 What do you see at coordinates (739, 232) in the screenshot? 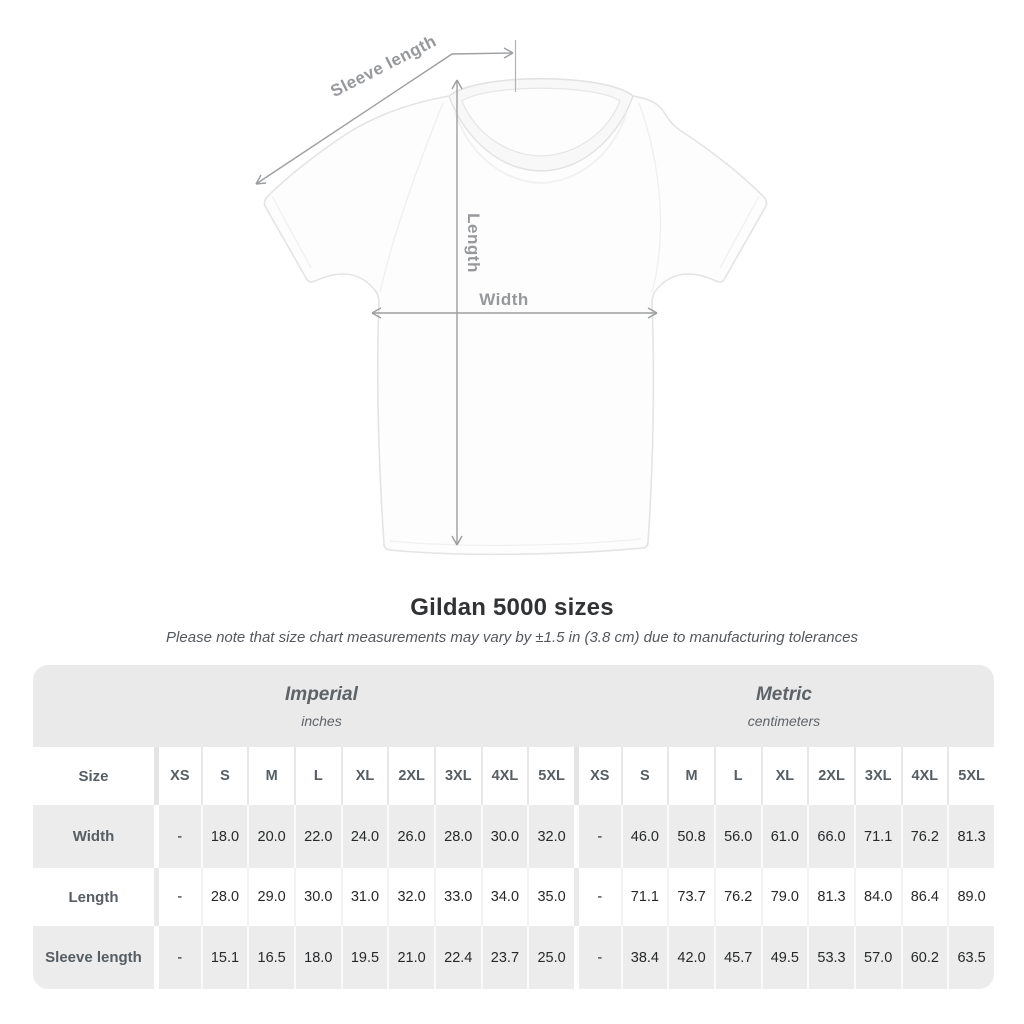
I see `tshirt-right-cuff-stitch` at bounding box center [739, 232].